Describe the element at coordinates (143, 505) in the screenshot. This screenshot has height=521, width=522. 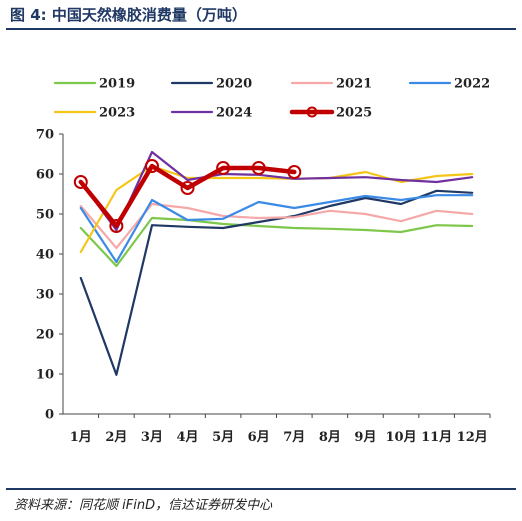
I see `source-note: 资料来源：同花顺 iFinD，信达证券研发中心` at that location.